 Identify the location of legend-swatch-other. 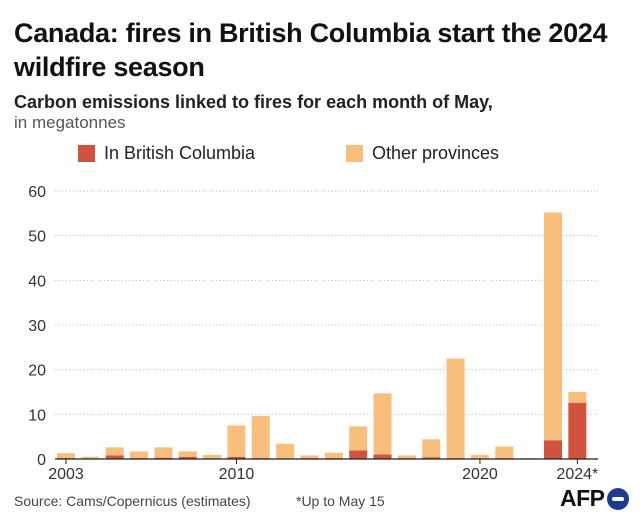
(354, 153).